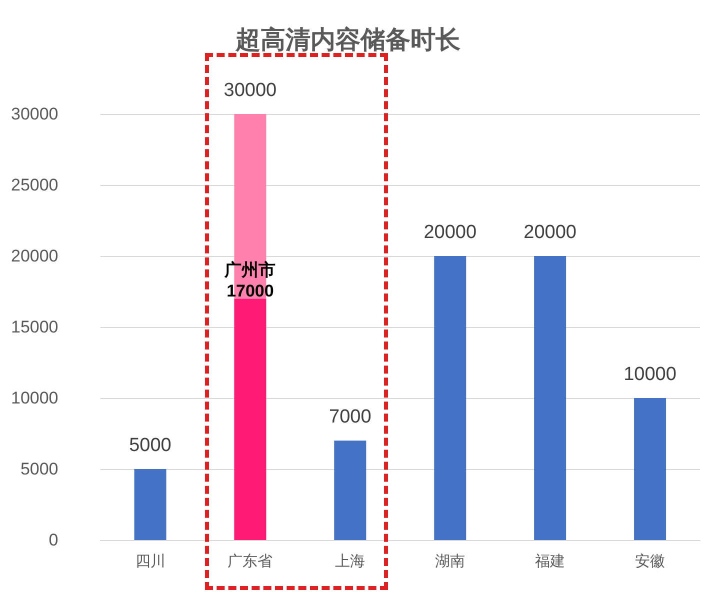 The height and width of the screenshot is (608, 721). Describe the element at coordinates (250, 280) in the screenshot. I see `data-label: 广州市 17000` at that location.